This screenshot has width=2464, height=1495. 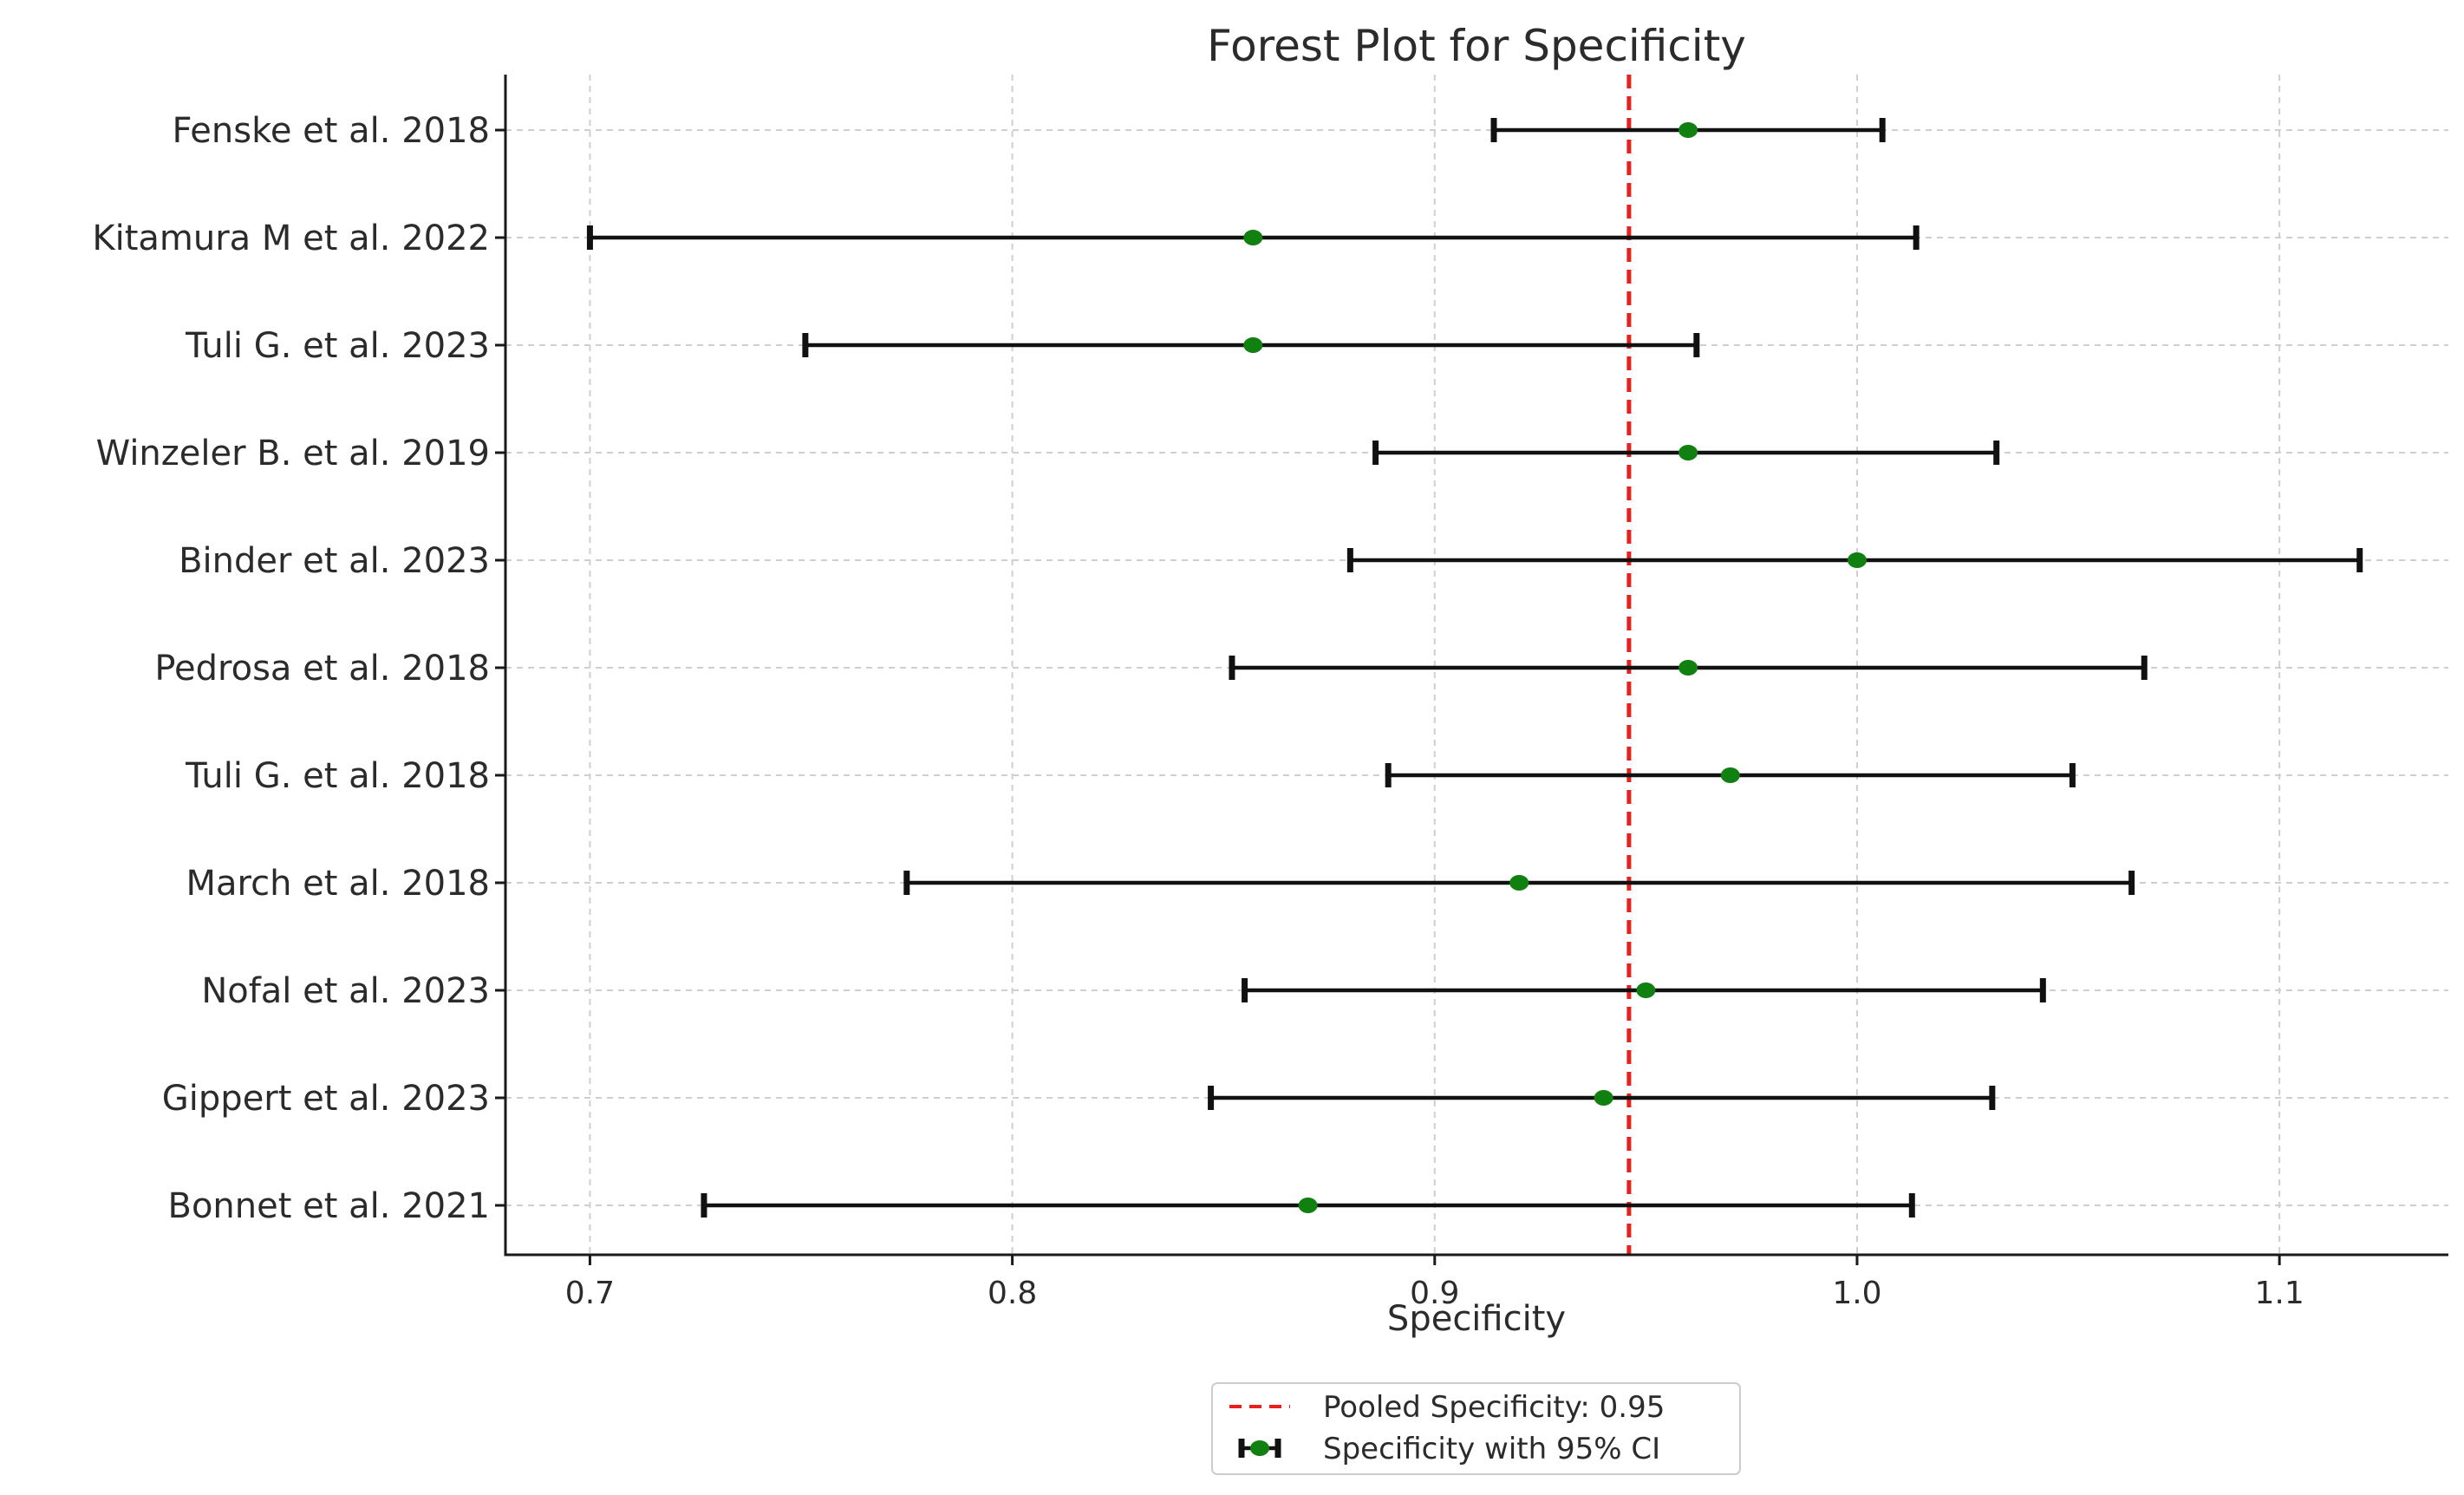 I want to click on study-label: Fenske et al. 2018, so click(x=331, y=131).